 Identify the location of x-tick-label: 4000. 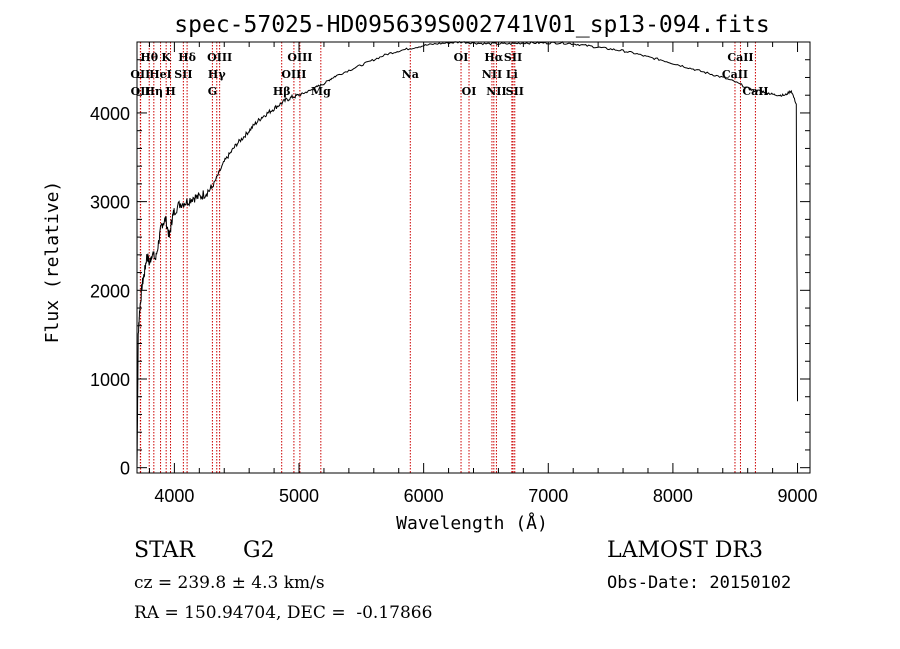
(174, 496).